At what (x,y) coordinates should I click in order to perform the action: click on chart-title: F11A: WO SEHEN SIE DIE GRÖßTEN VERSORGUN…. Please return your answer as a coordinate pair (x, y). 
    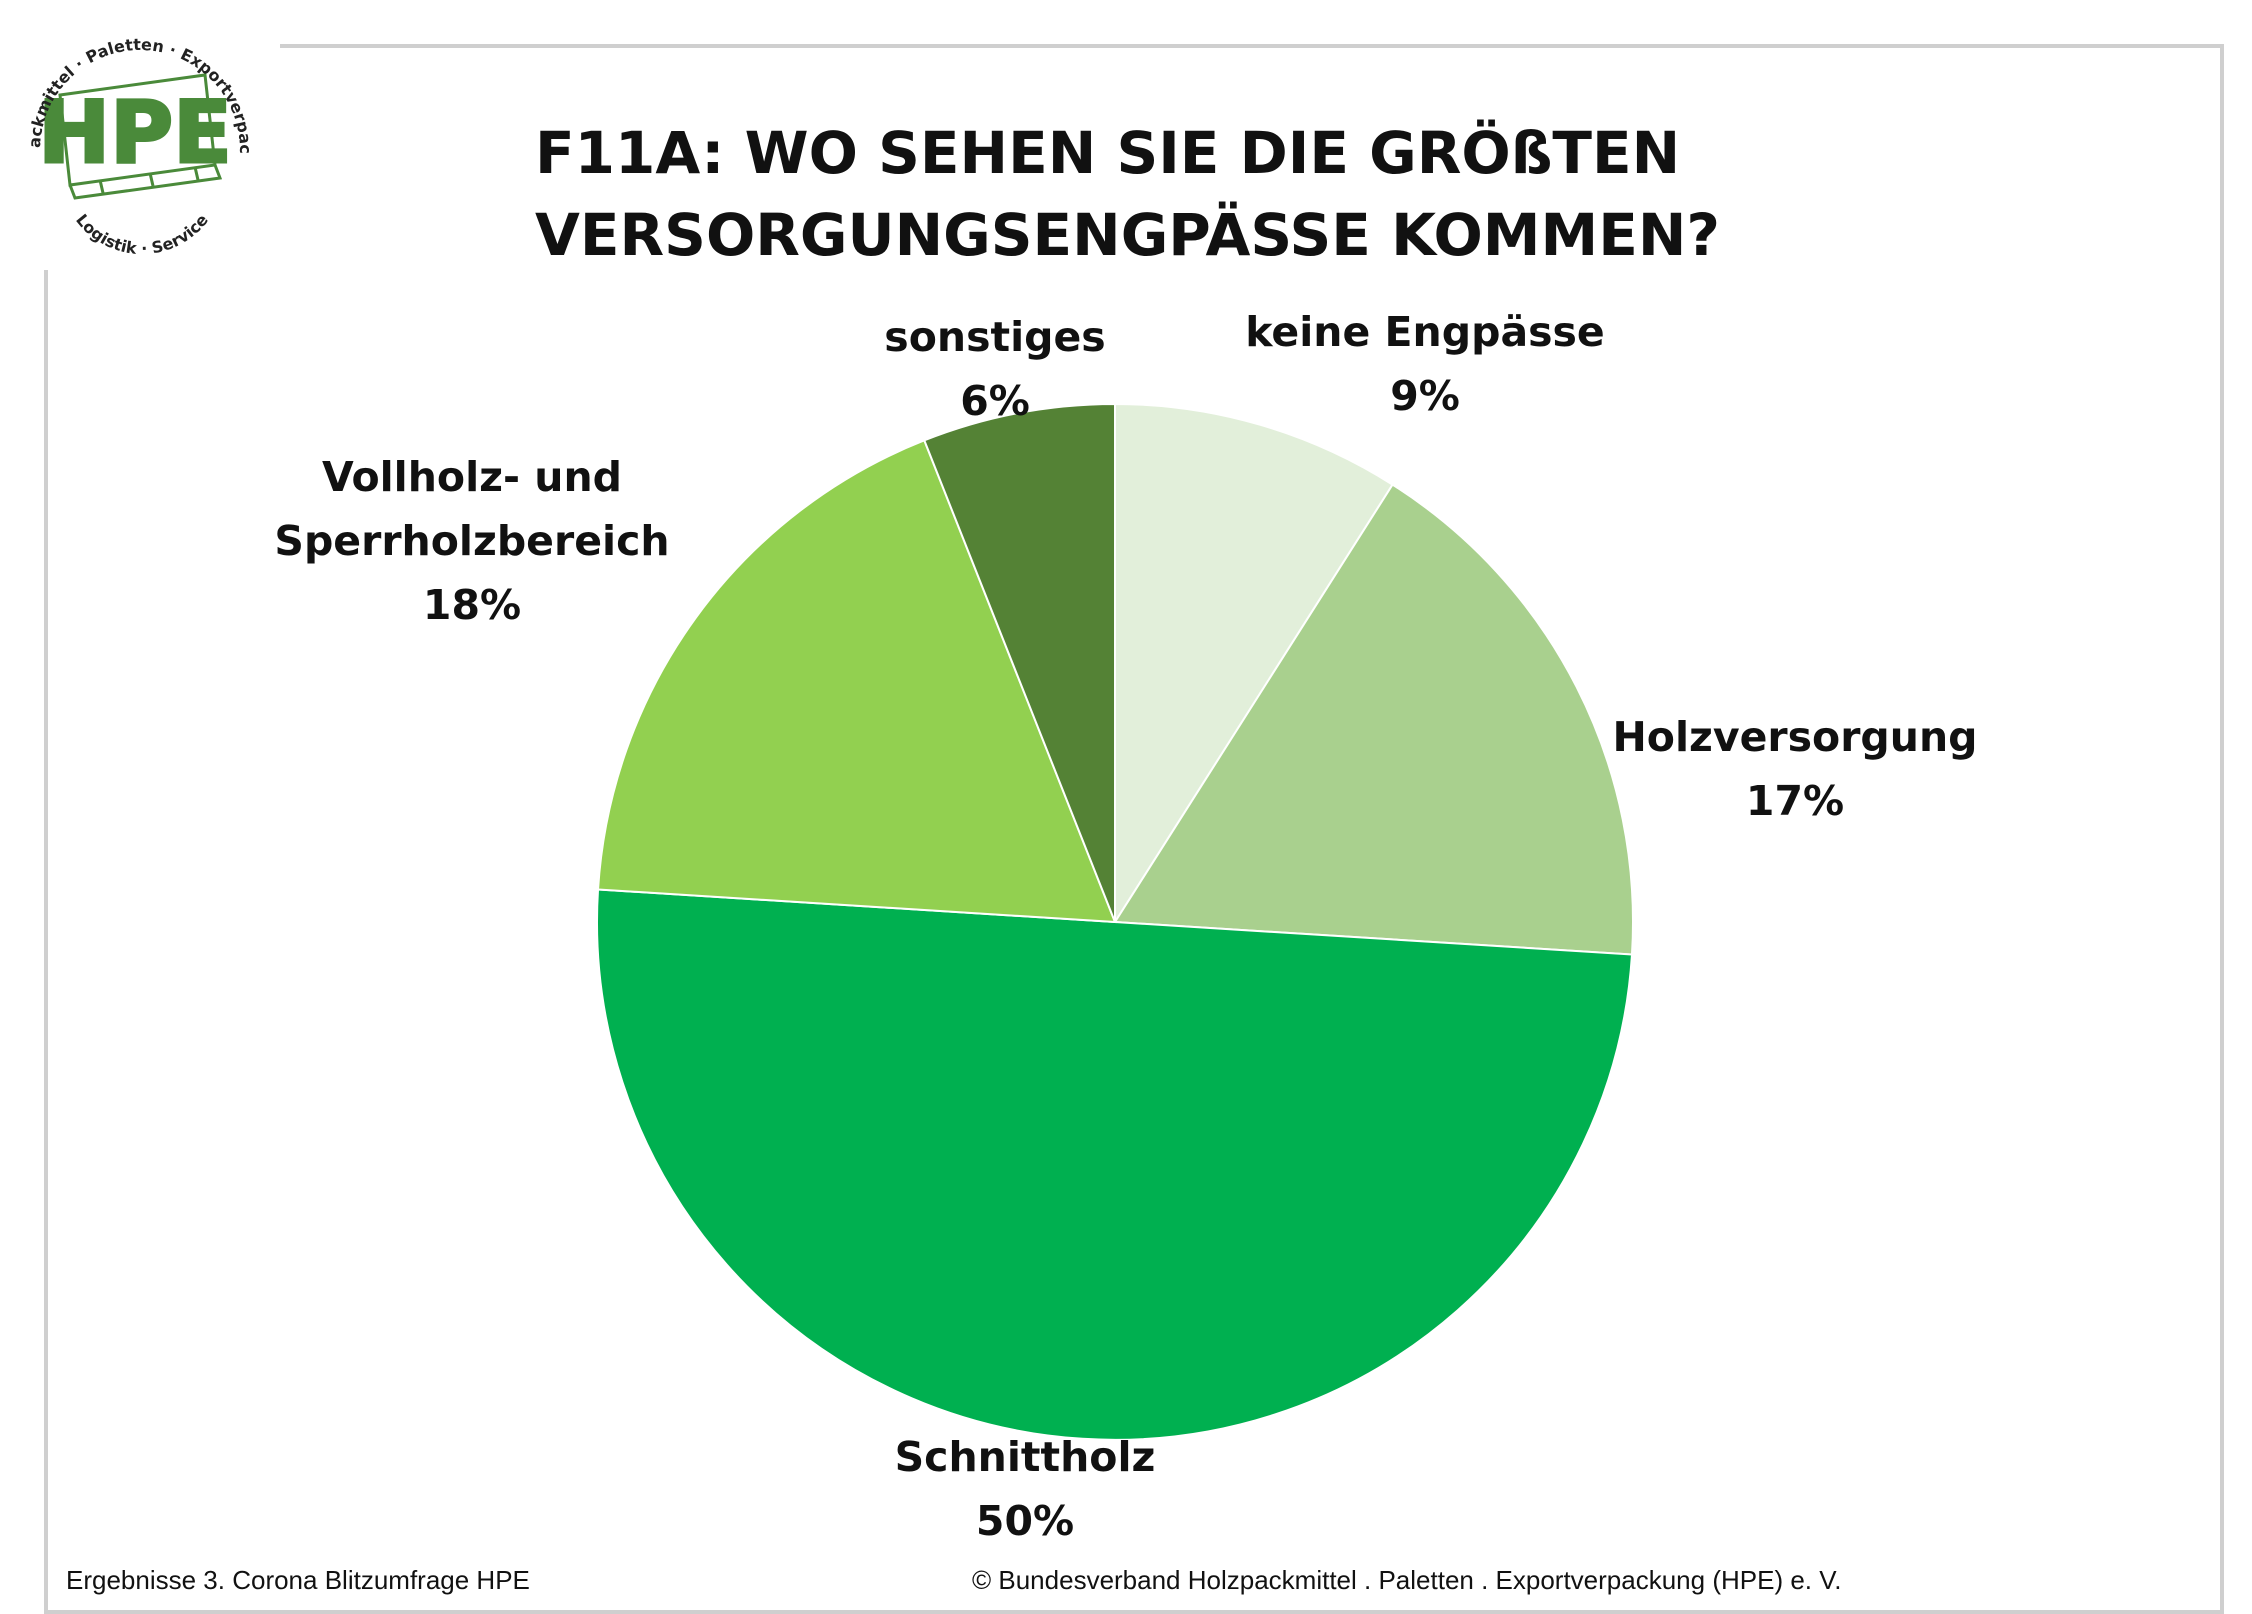
    Looking at the image, I should click on (1235, 194).